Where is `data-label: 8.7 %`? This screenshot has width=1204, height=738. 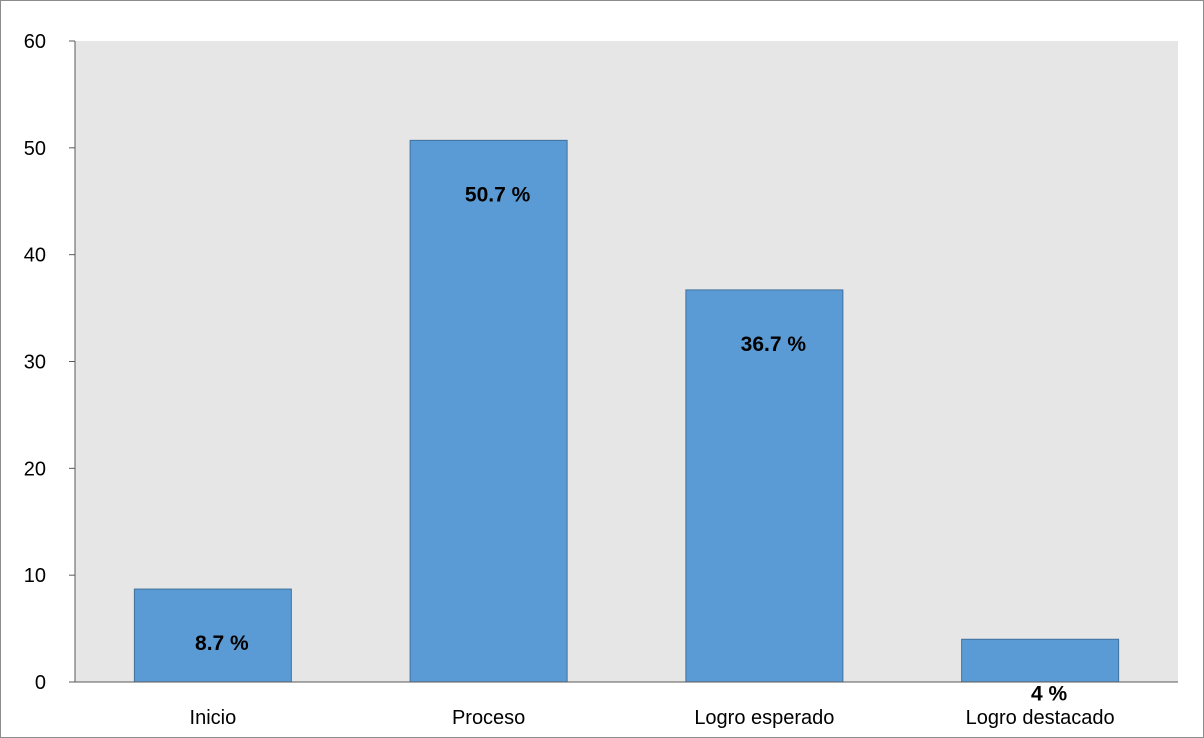 data-label: 8.7 % is located at coordinates (222, 643).